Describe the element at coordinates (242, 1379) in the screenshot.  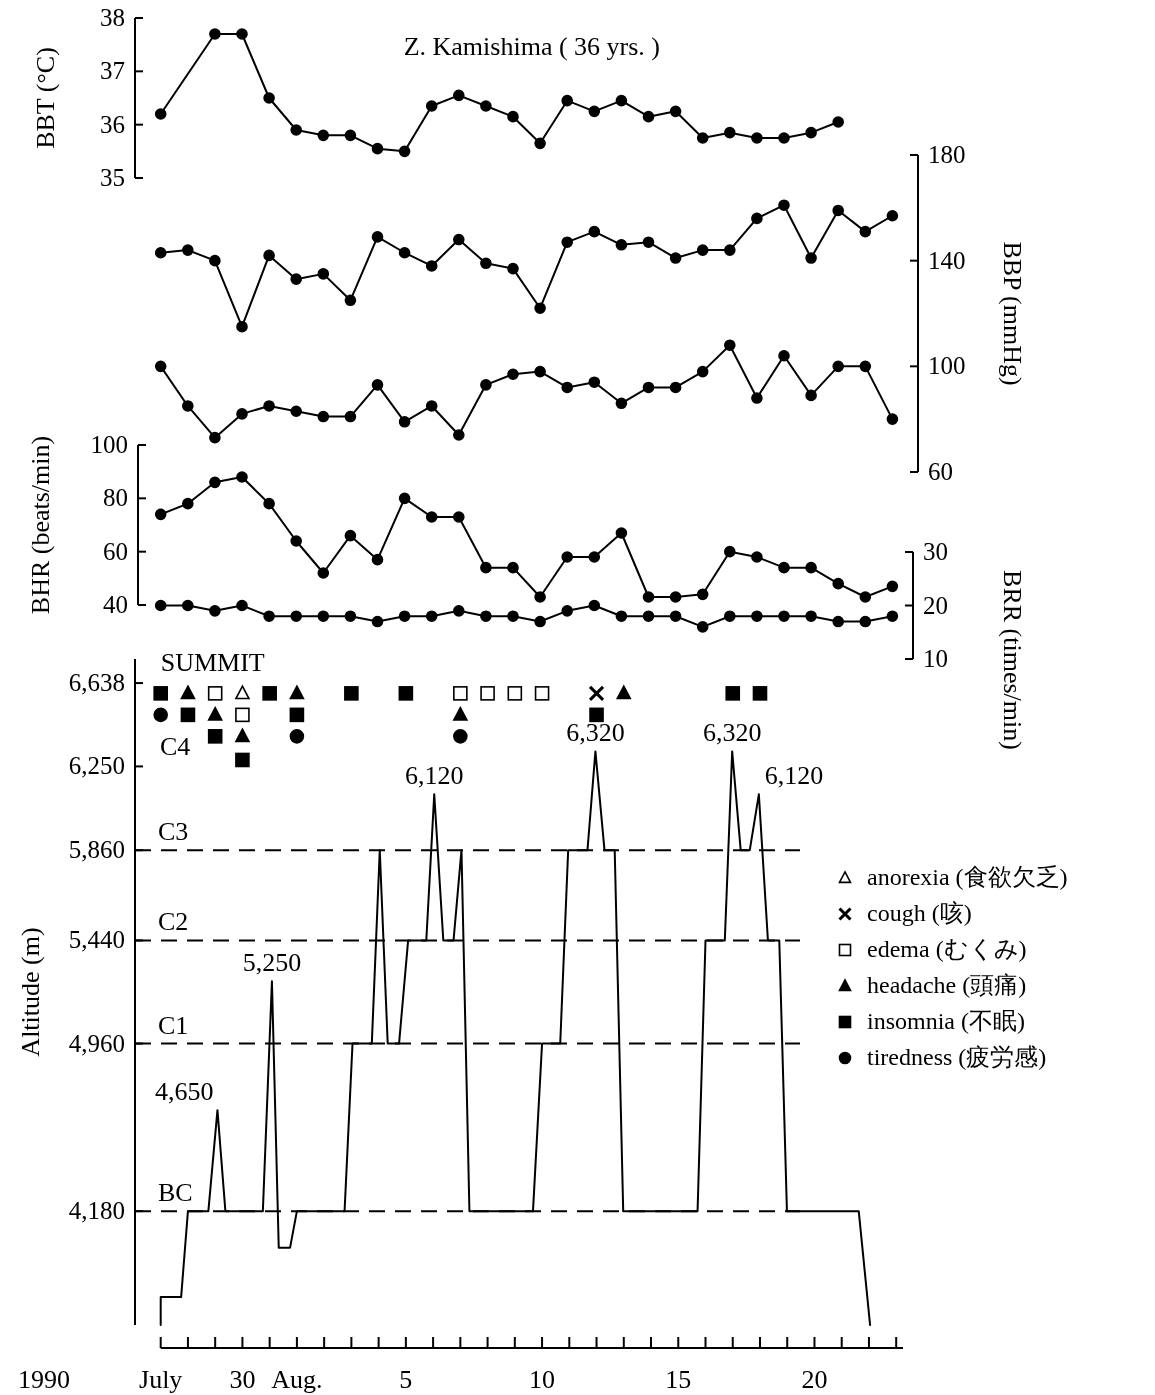
I see `x-tick-label: 30` at that location.